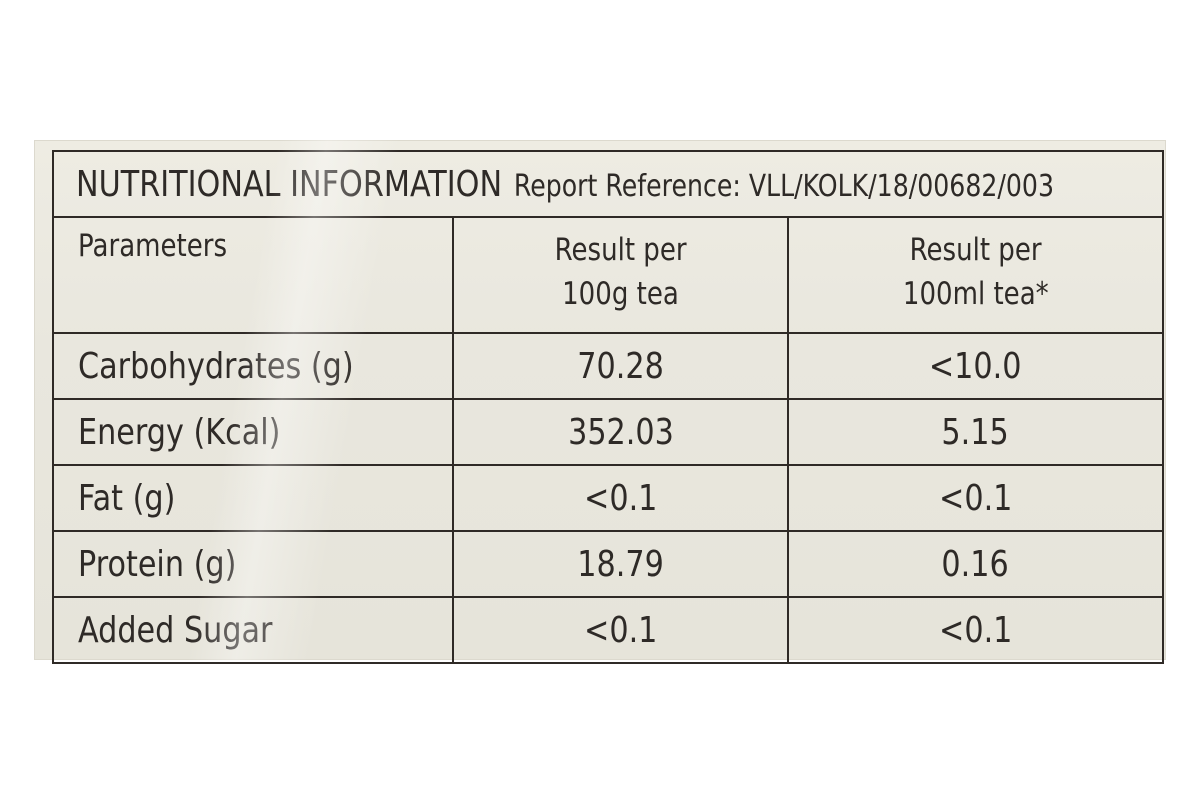  I want to click on parameter-label: Added Sugar, so click(175, 630).